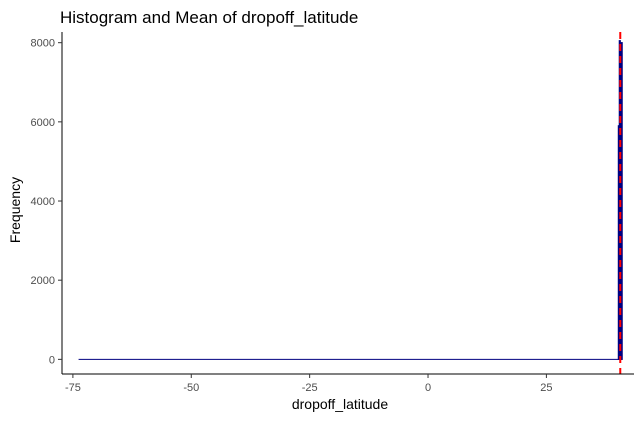 The image size is (643, 424). Describe the element at coordinates (43, 281) in the screenshot. I see `y-tick-label: 2000` at that location.